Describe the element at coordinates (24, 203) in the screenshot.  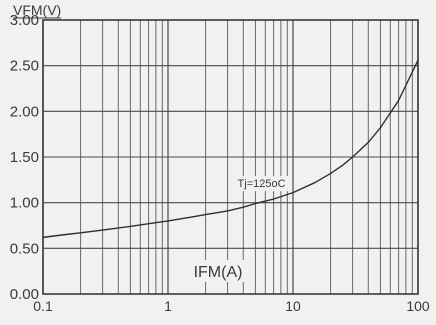
I see `y-tick-label: 1.00` at that location.